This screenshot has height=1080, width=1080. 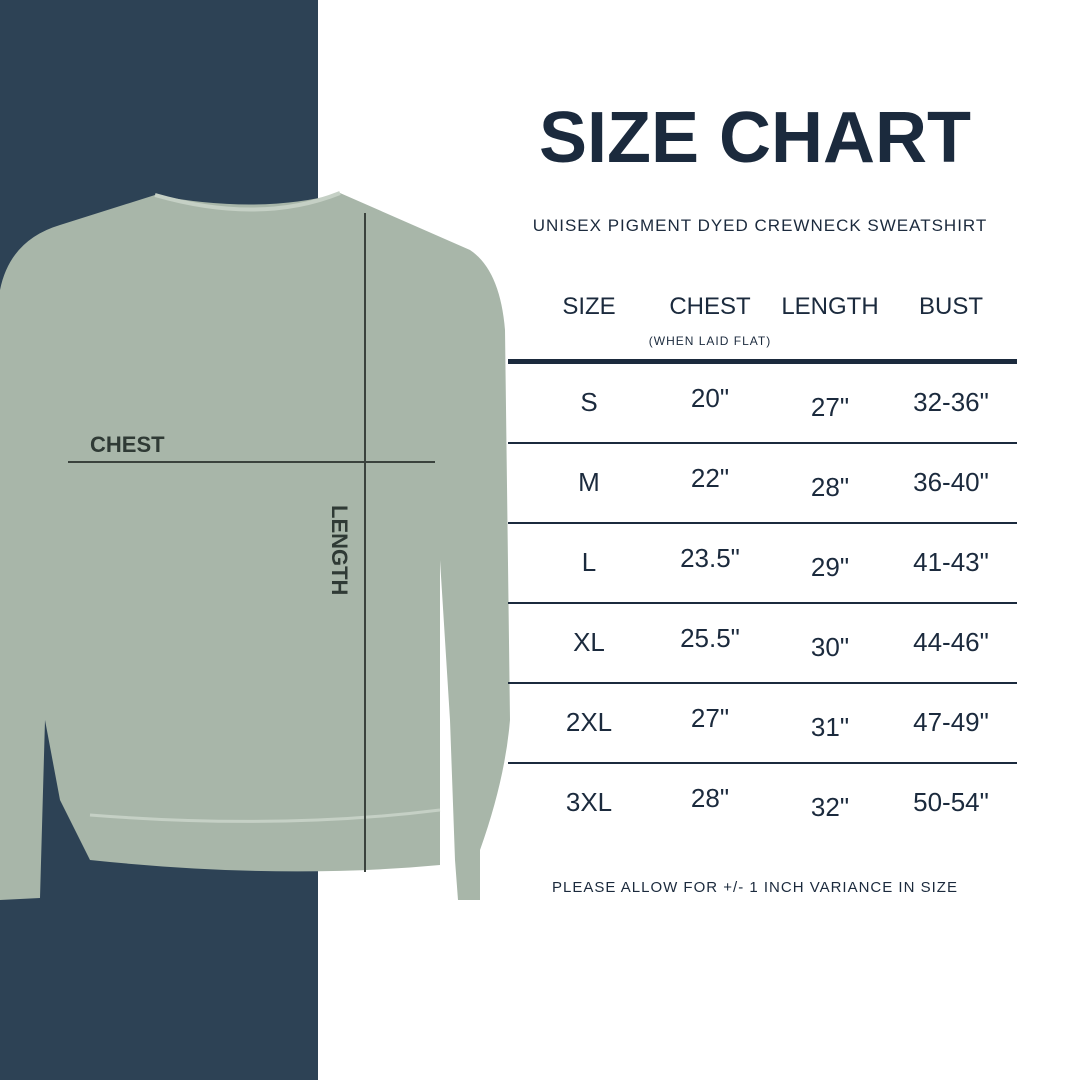 I want to click on cell-chest: 23.5", so click(x=710, y=558).